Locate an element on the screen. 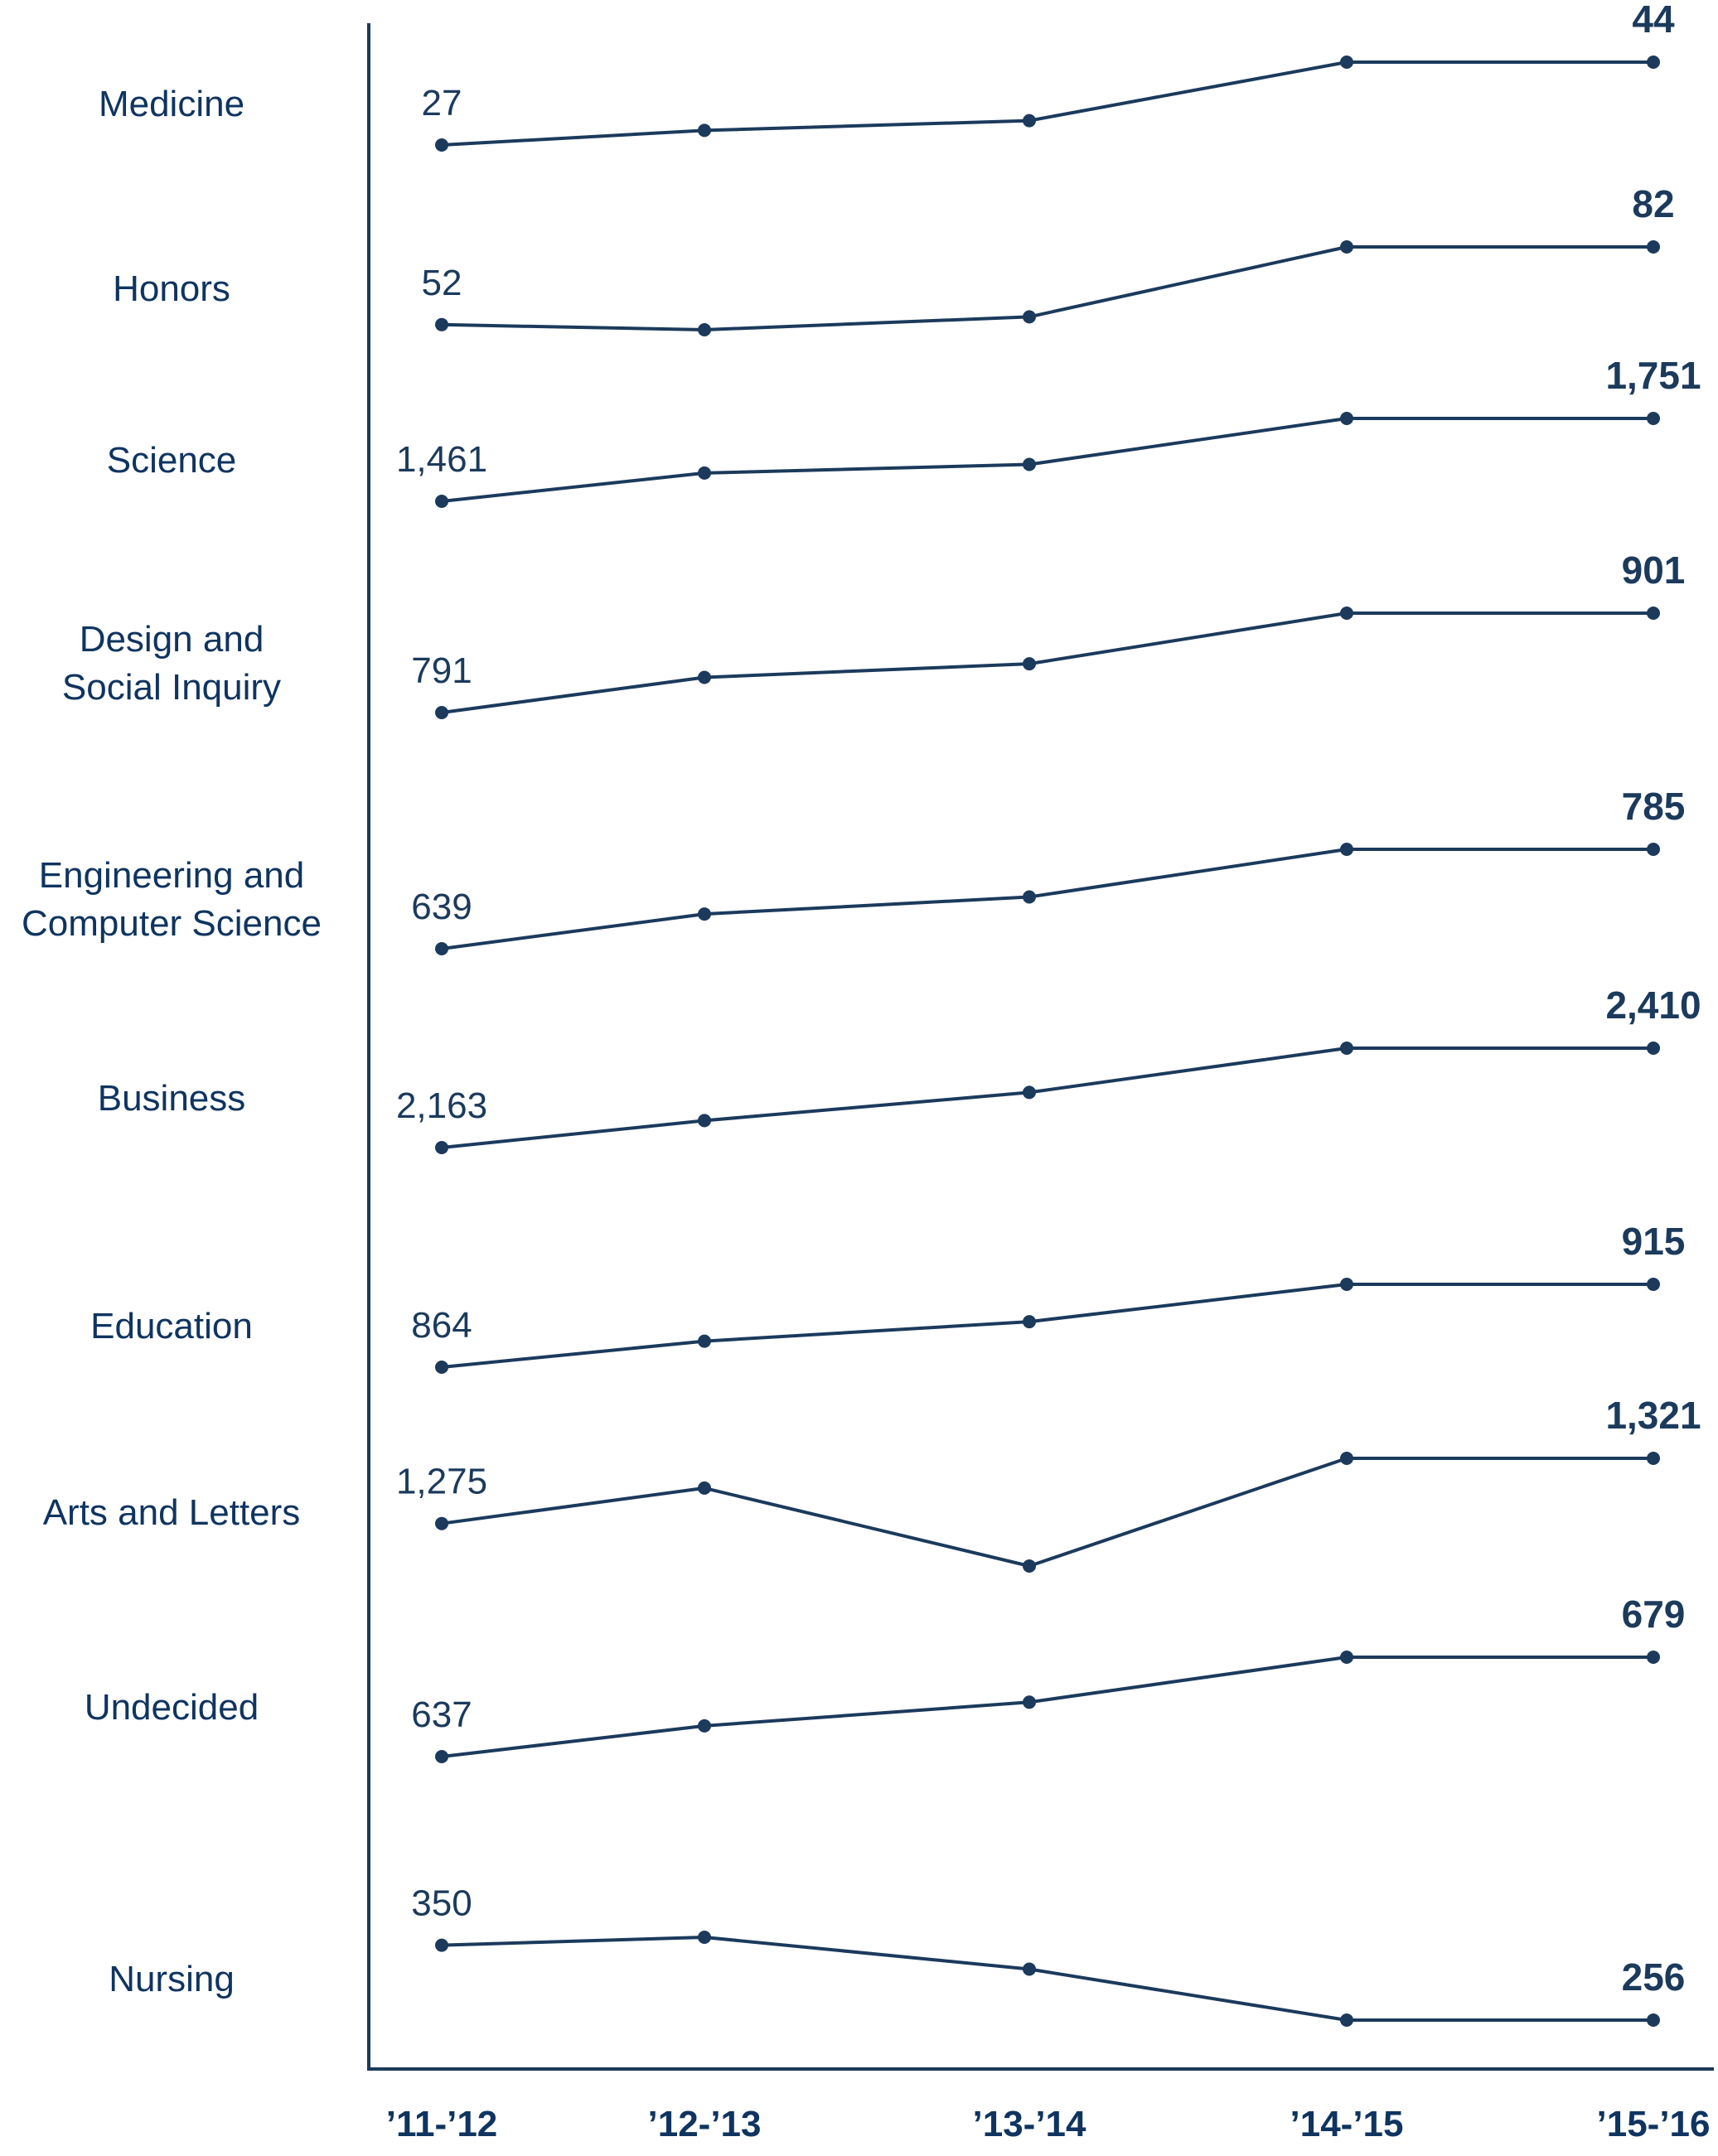 The width and height of the screenshot is (1718, 2156). category-label: Business is located at coordinates (172, 1098).